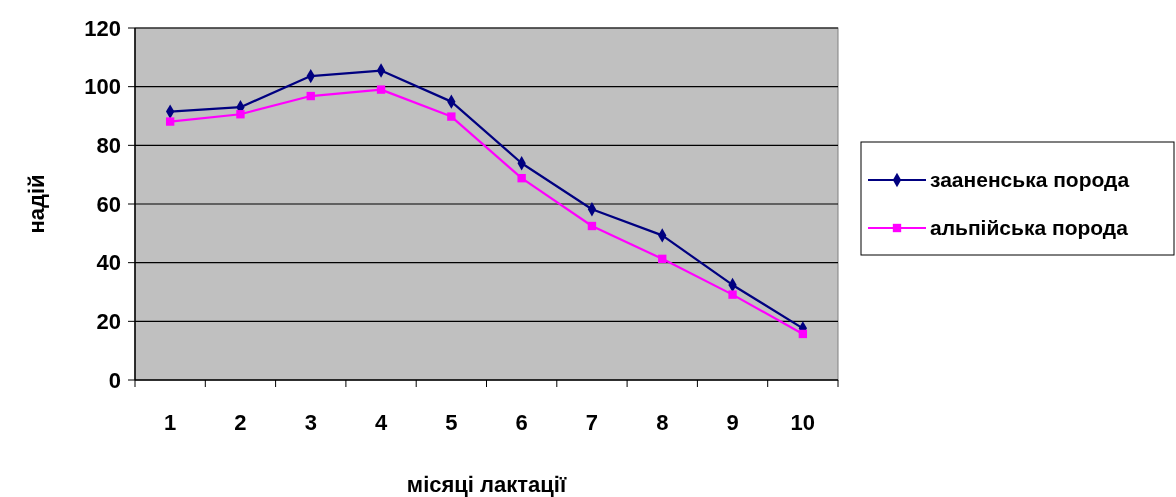 The height and width of the screenshot is (497, 1176). Describe the element at coordinates (310, 422) in the screenshot. I see `x-tick-label: 3` at that location.